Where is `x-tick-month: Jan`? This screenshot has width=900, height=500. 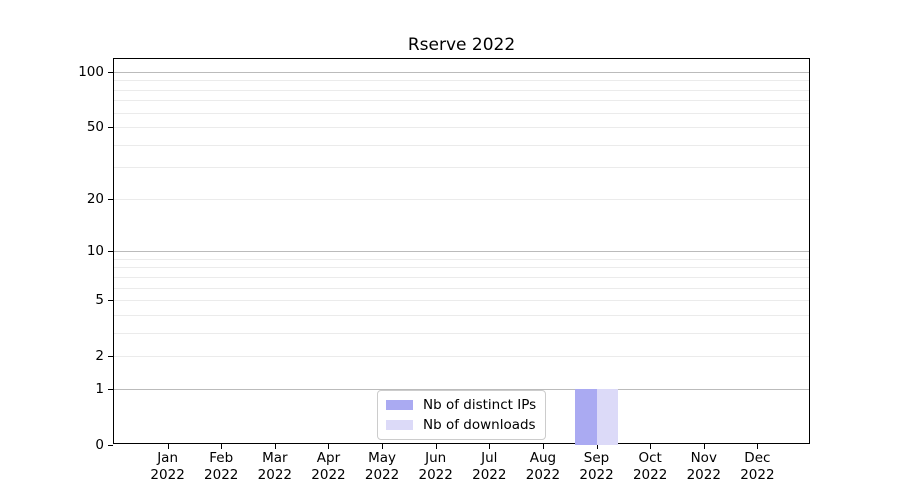 x-tick-month: Jan is located at coordinates (168, 458).